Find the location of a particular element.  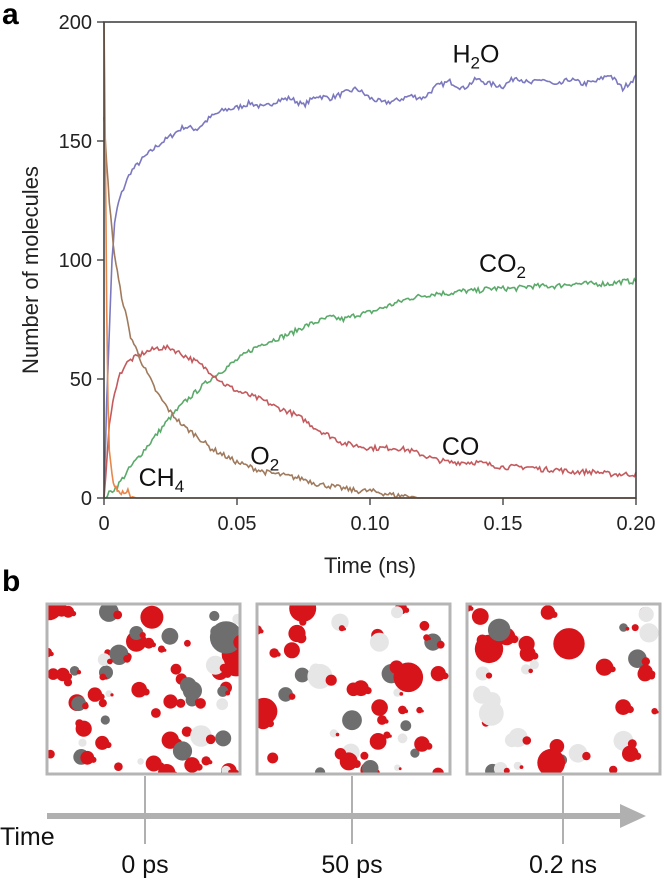

y-tick-label: 0 is located at coordinates (86, 499).